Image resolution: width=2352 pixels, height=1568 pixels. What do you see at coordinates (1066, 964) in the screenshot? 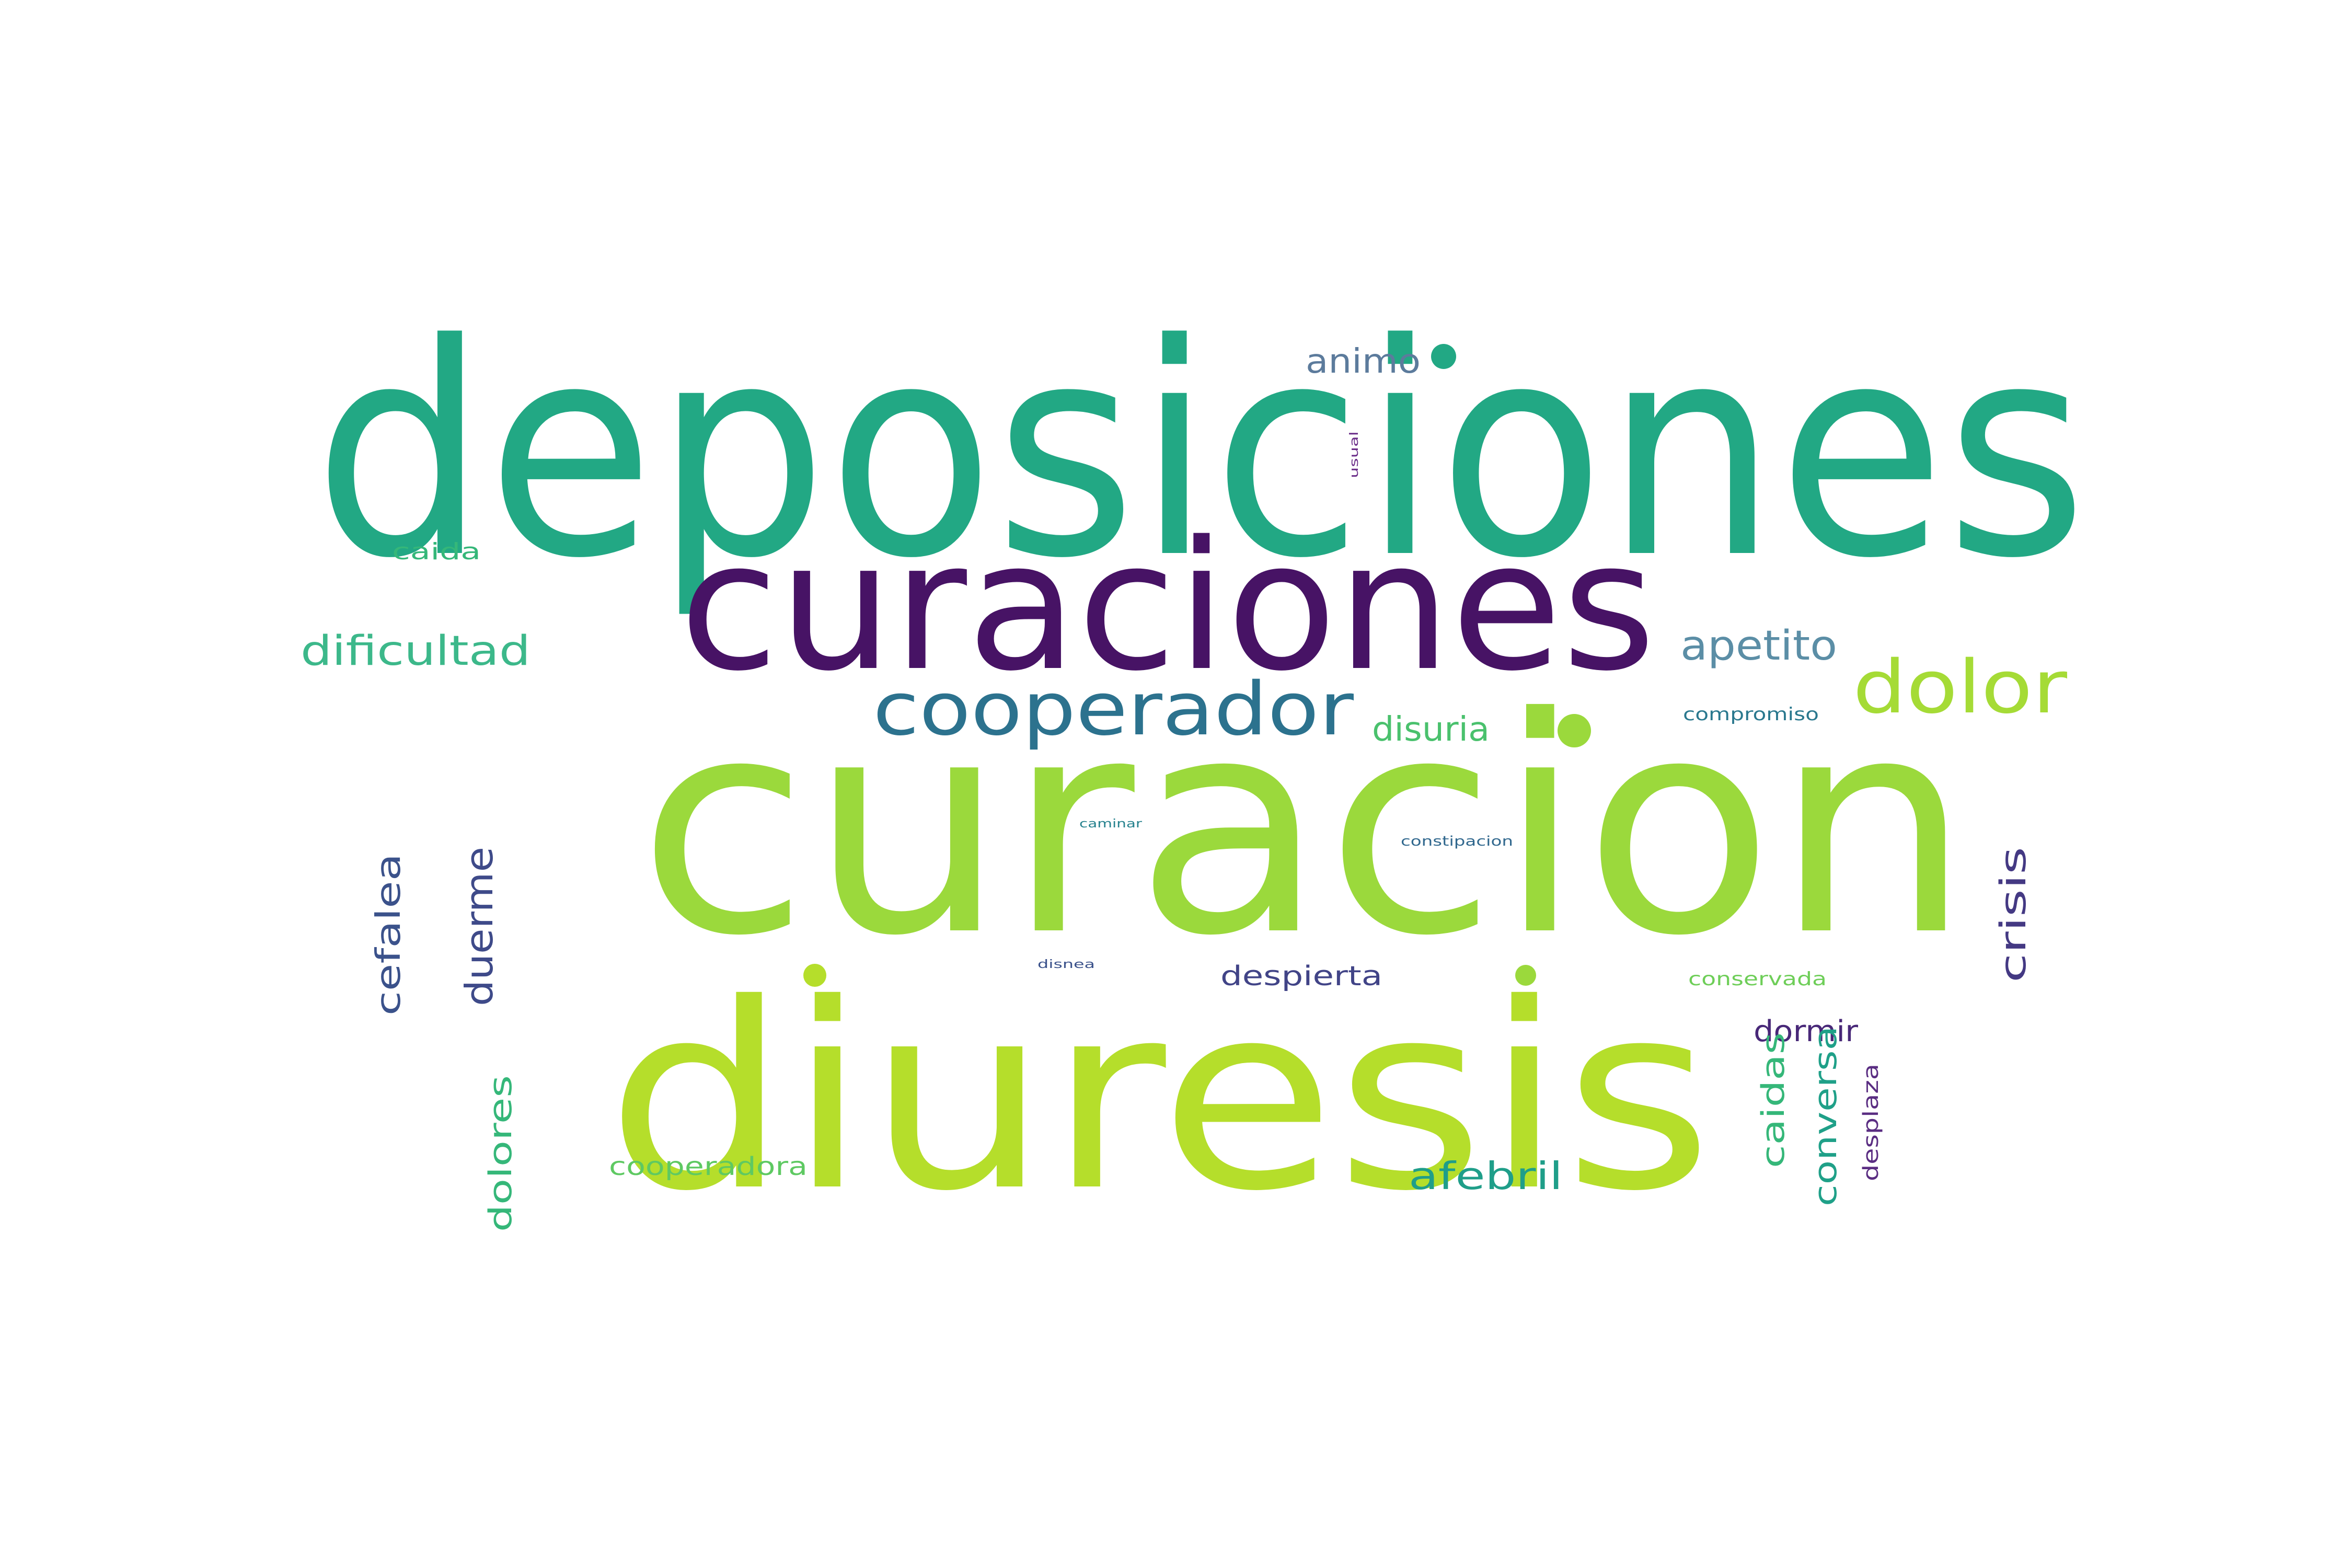
I see `word-disnea: disnea` at bounding box center [1066, 964].